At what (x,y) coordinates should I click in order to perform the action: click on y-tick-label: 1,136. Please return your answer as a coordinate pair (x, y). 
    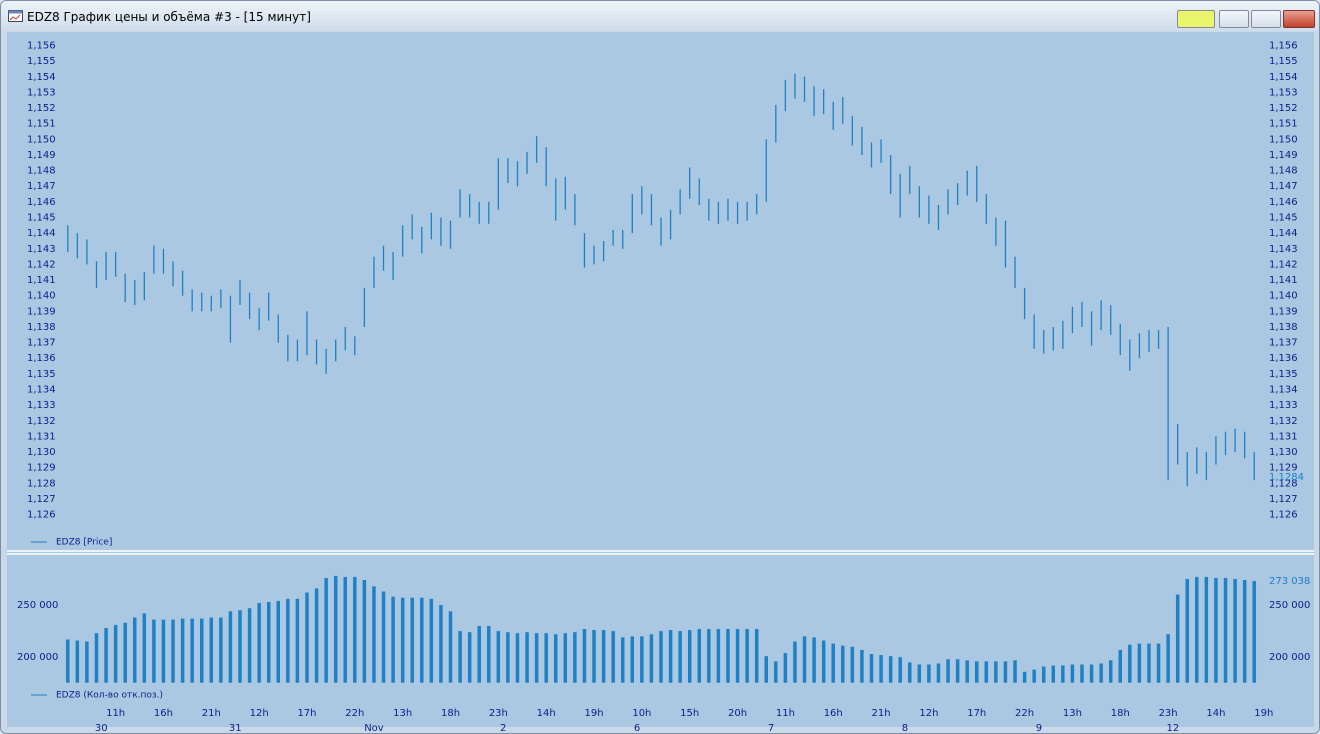
    Looking at the image, I should click on (41, 358).